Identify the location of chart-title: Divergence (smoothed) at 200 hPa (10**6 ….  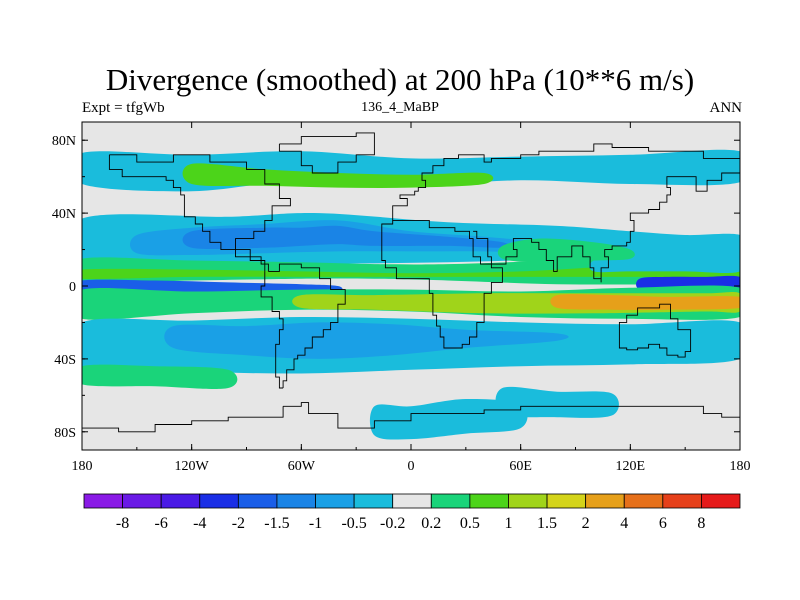
(400, 79).